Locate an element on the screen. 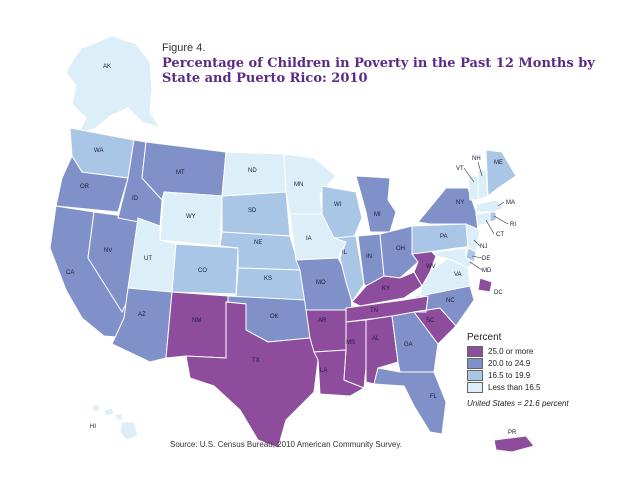 This screenshot has height=493, width=638. state-MA is located at coordinates (490, 206).